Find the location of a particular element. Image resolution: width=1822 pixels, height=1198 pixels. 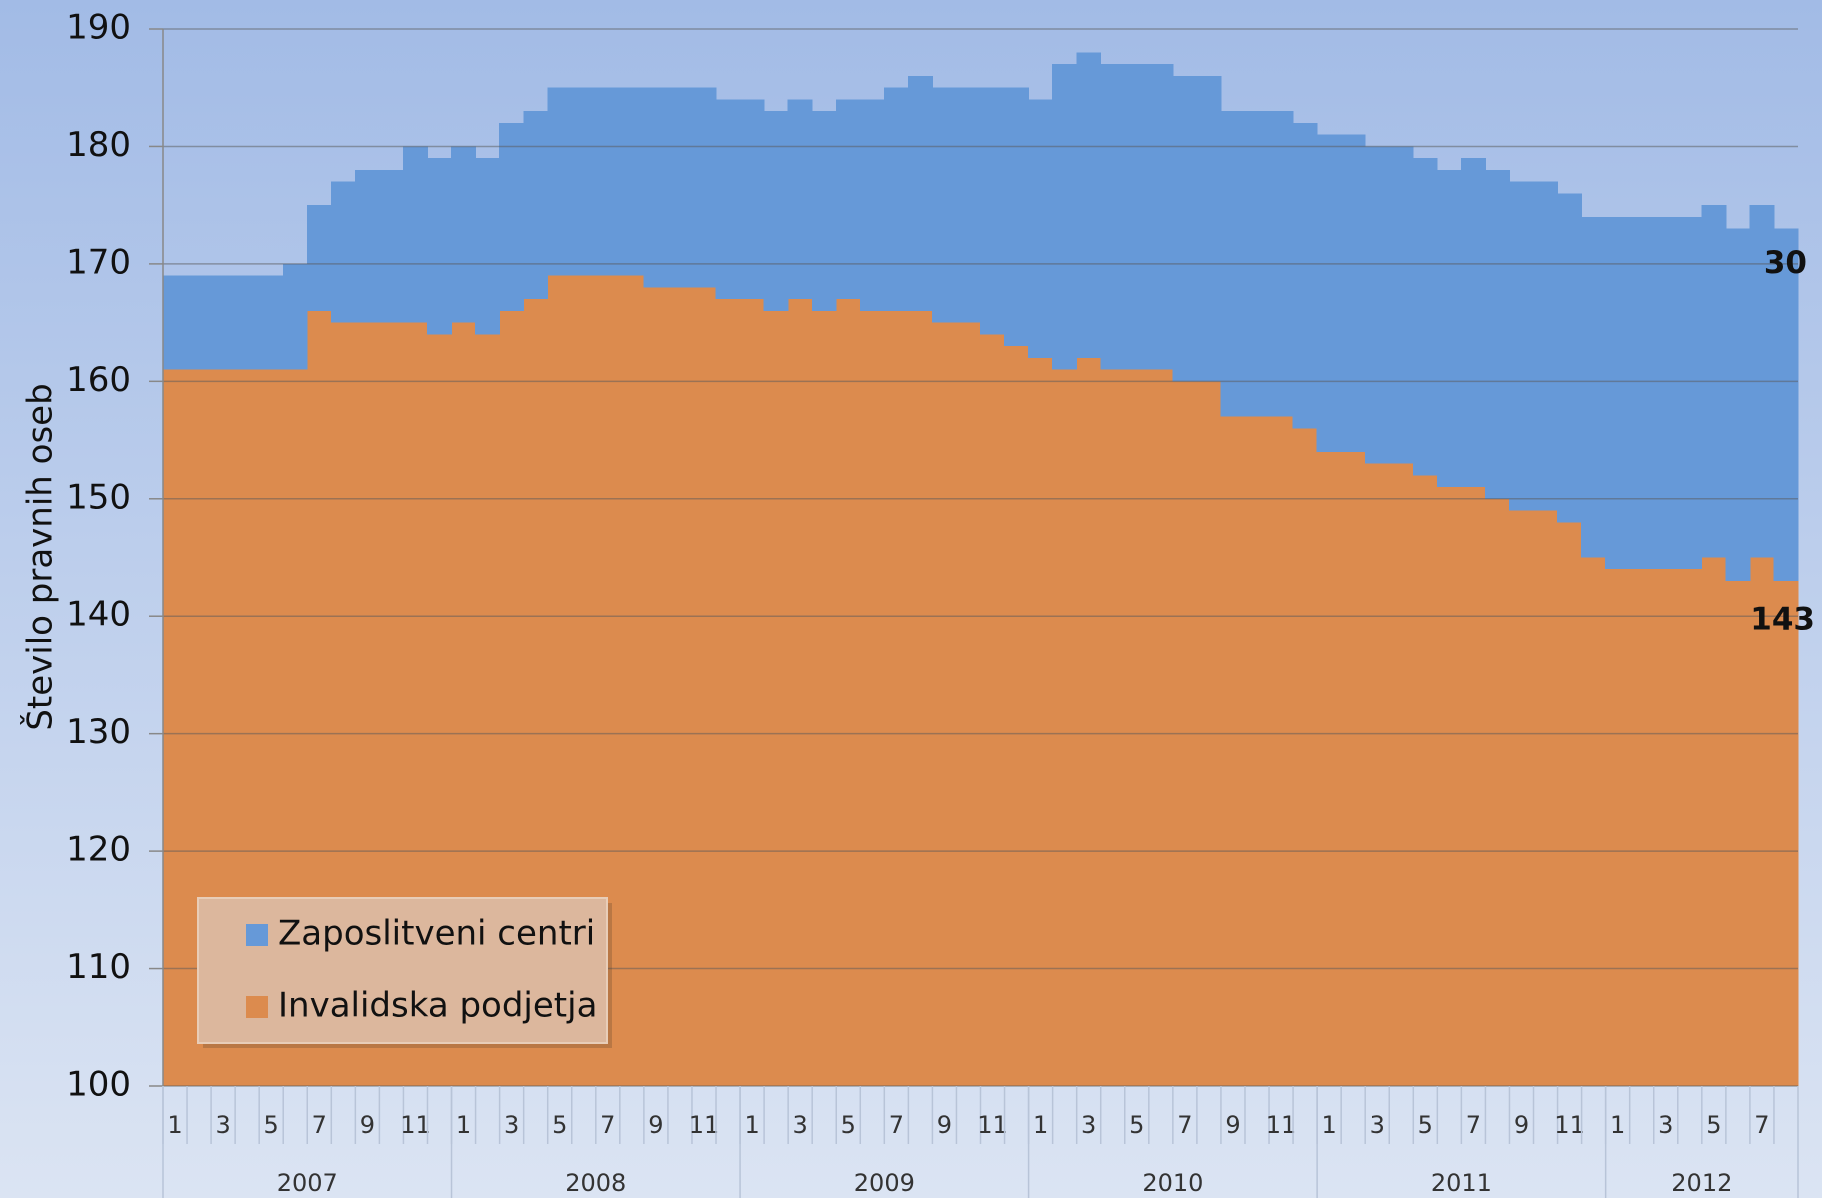

y-tick-label: 150 is located at coordinates (98, 497).